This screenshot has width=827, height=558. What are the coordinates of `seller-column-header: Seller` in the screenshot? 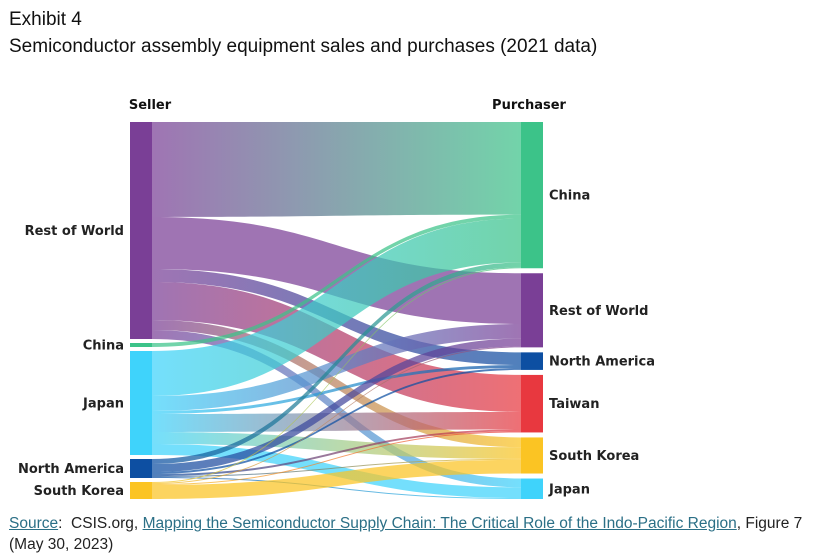 It's located at (150, 105).